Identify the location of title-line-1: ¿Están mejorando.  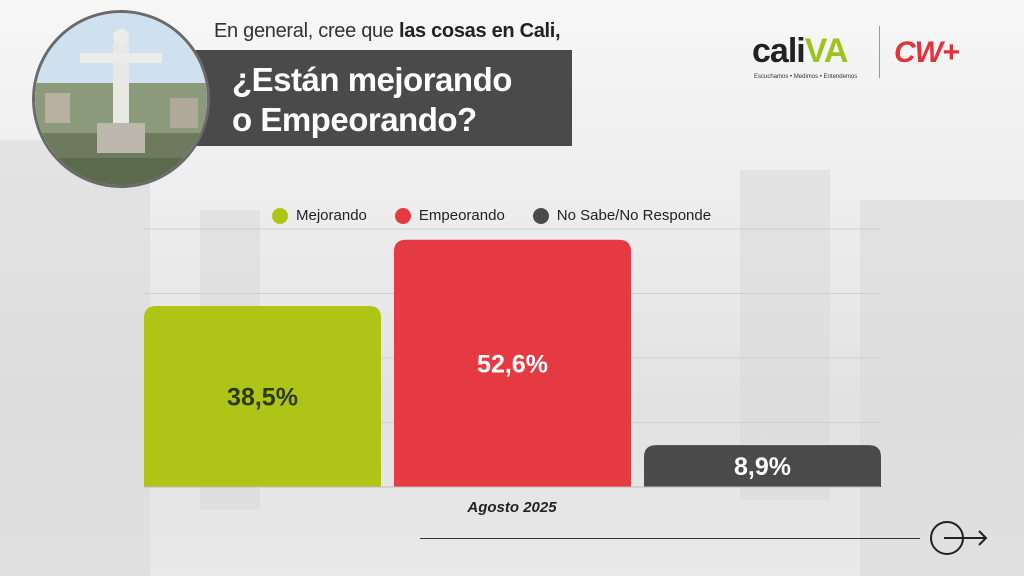
(372, 79).